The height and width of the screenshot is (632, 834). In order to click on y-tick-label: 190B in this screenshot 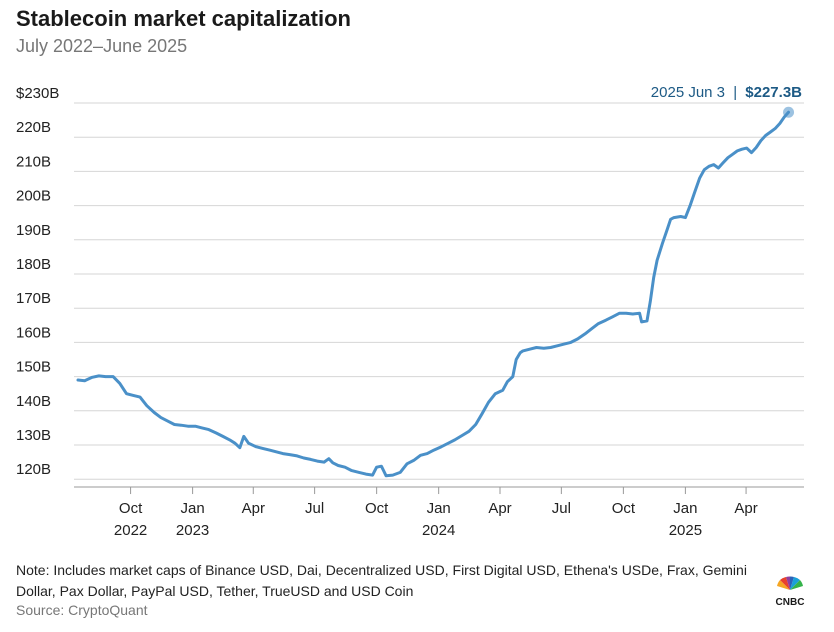, I will do `click(33, 230)`.